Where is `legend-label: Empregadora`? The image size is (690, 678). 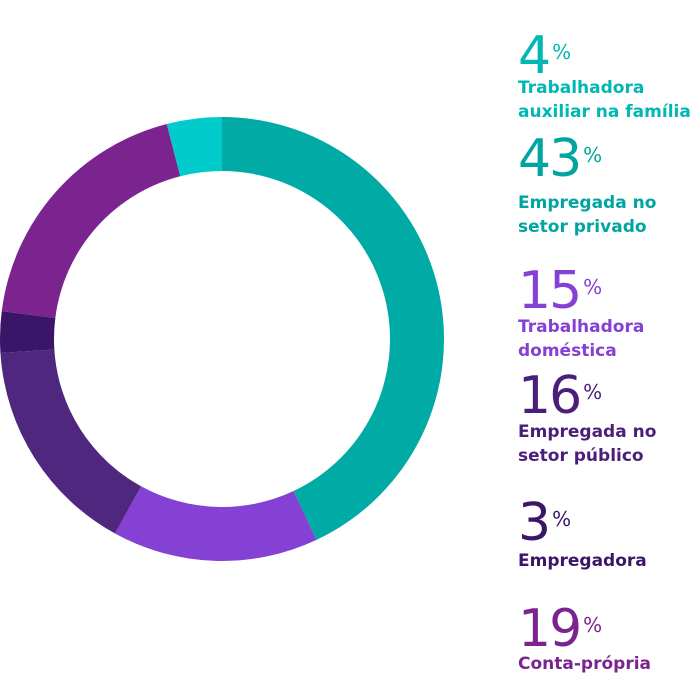
legend-label: Empregadora is located at coordinates (582, 561).